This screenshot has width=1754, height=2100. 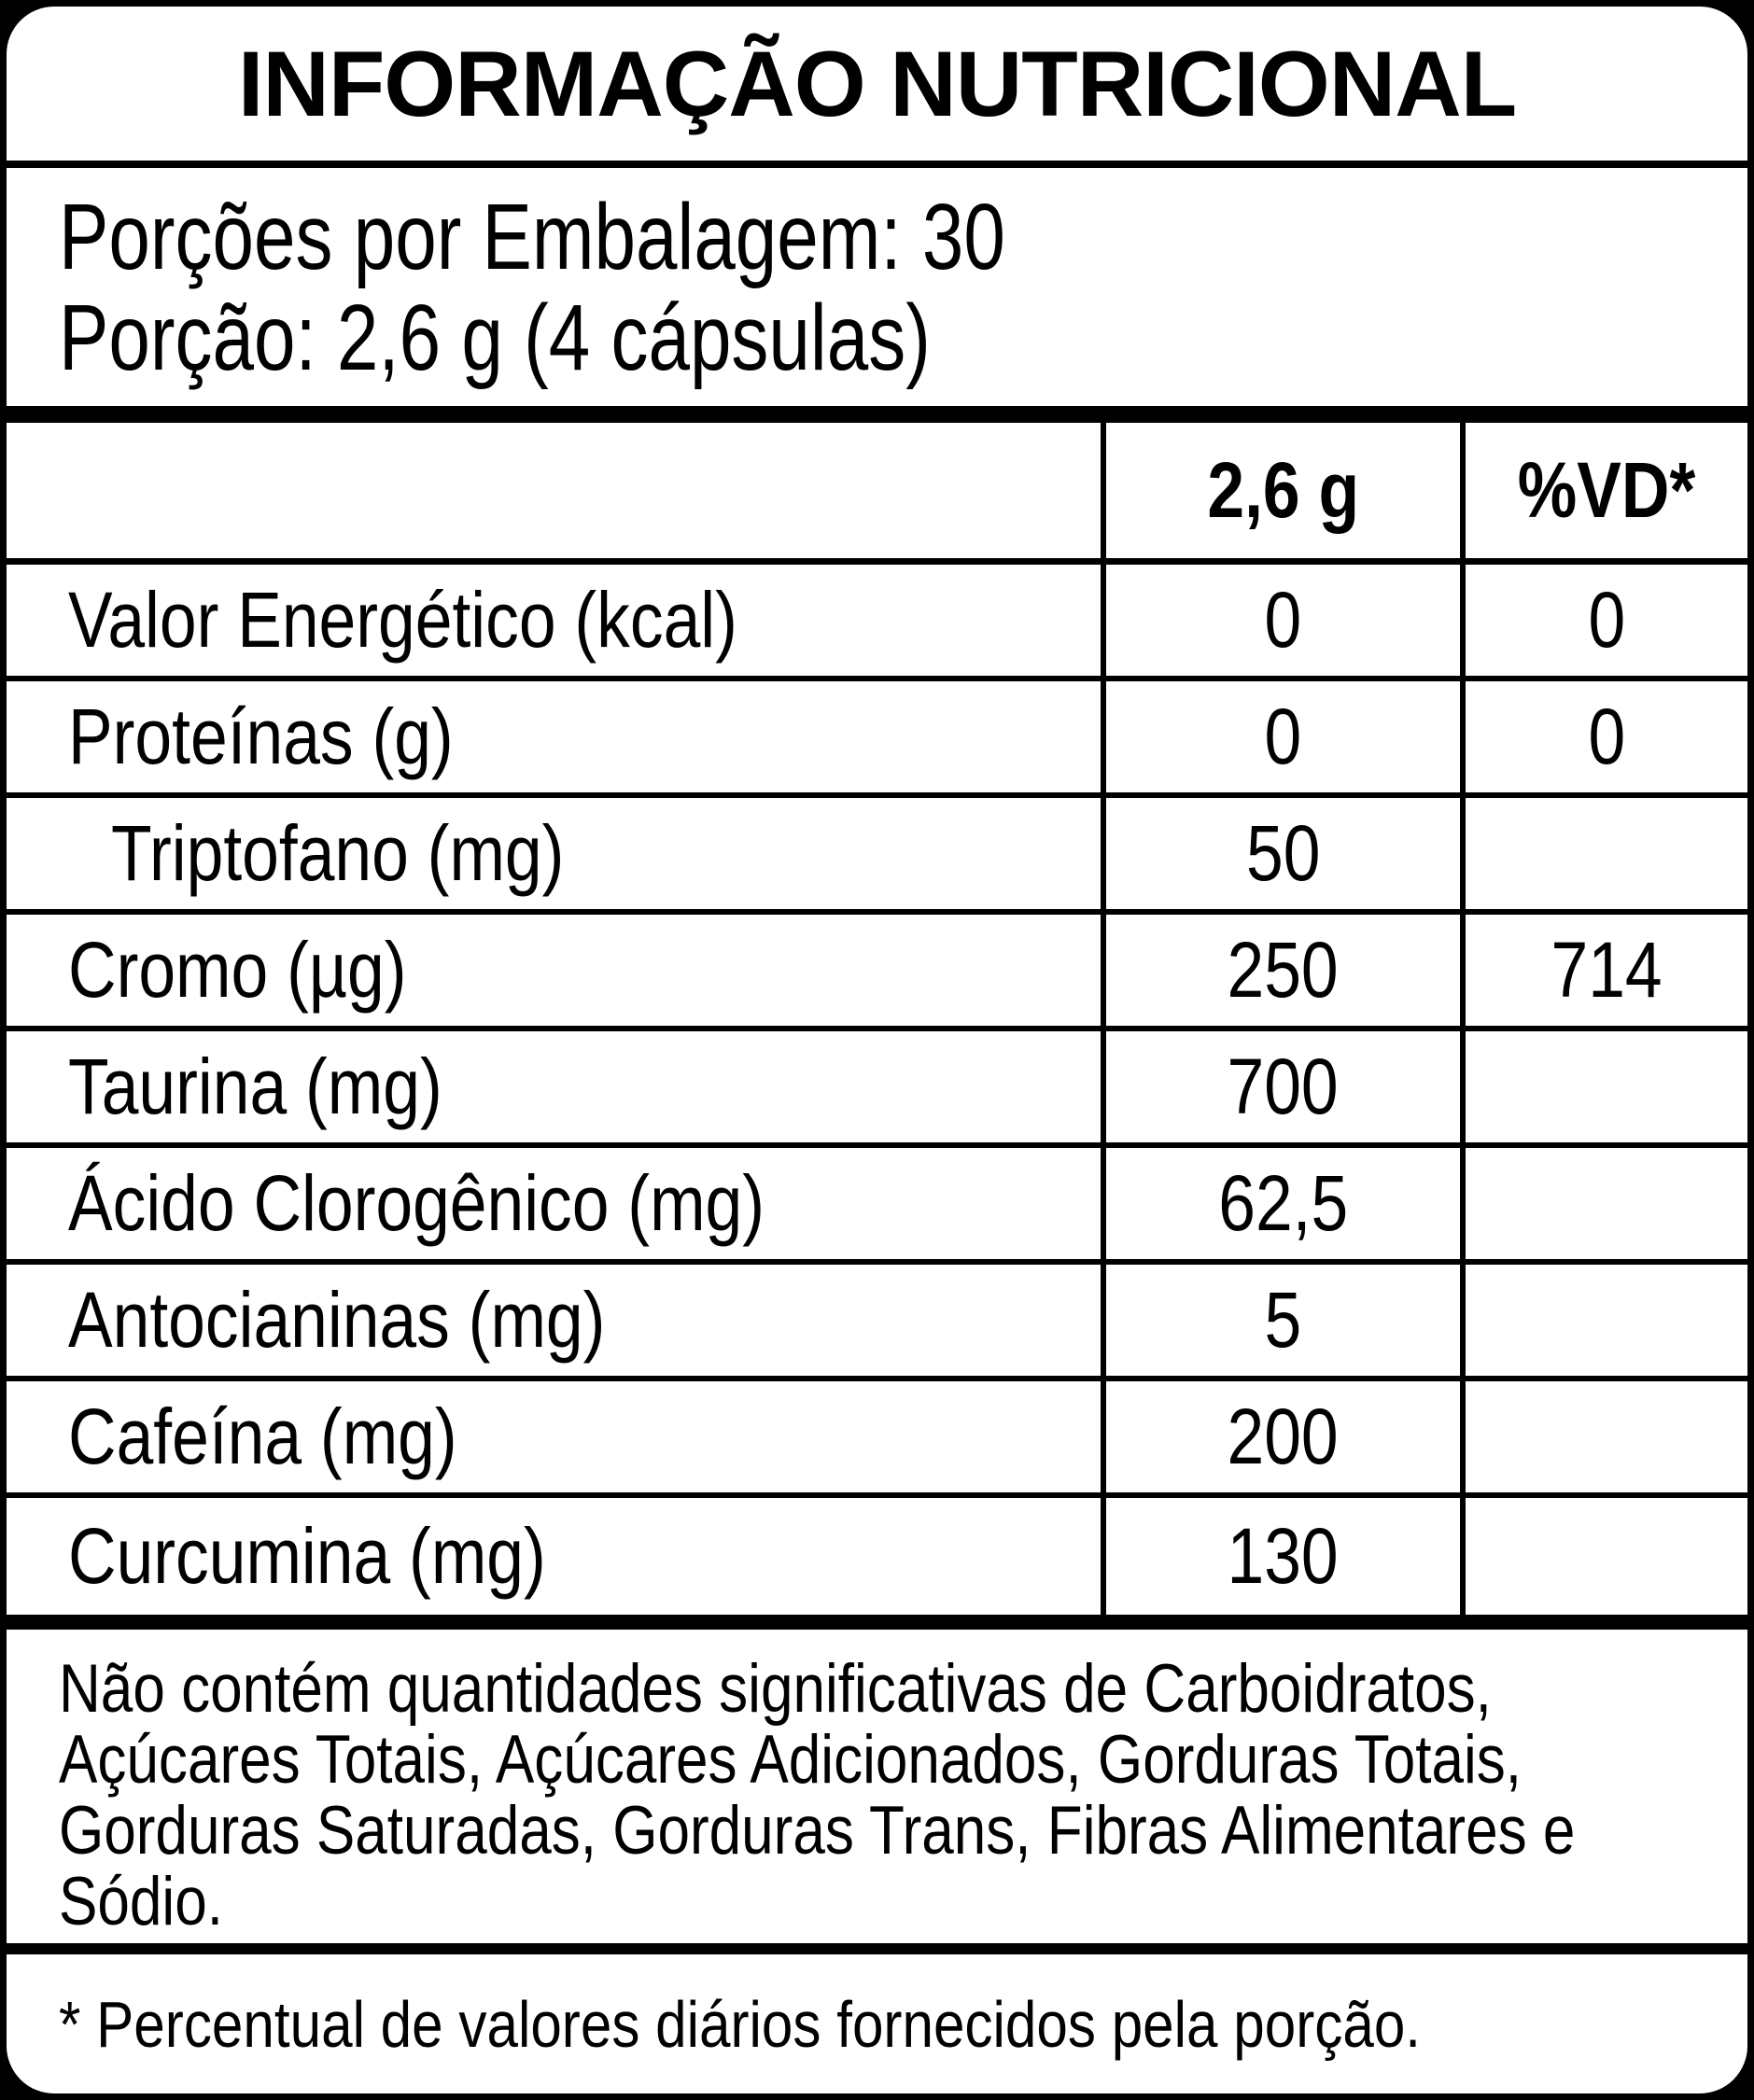 What do you see at coordinates (495, 337) in the screenshot?
I see `serving-size-text: Porção: 2,6 g (4 cápsulas)` at bounding box center [495, 337].